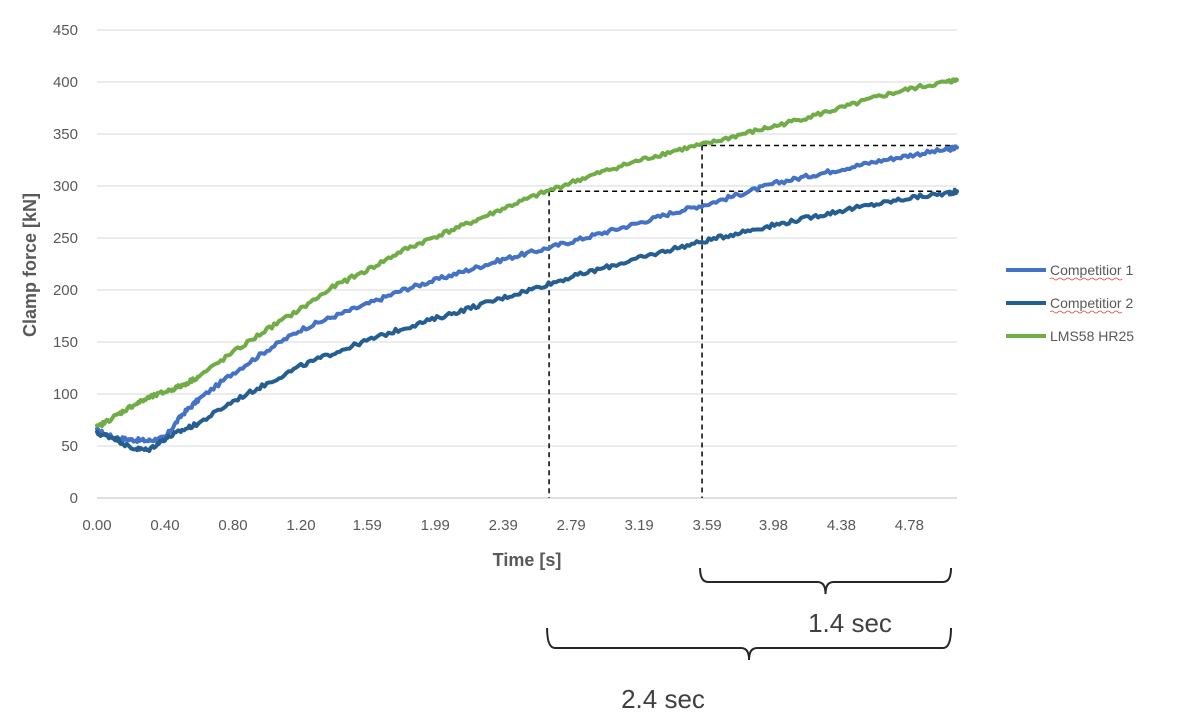 This screenshot has height=719, width=1180. I want to click on y-tick-label: 200, so click(65, 290).